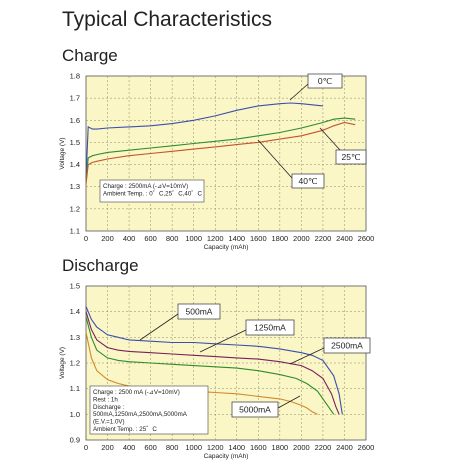 This screenshot has width=470, height=470. What do you see at coordinates (280, 238) in the screenshot?
I see `charge-x-tick-label: 1800` at bounding box center [280, 238].